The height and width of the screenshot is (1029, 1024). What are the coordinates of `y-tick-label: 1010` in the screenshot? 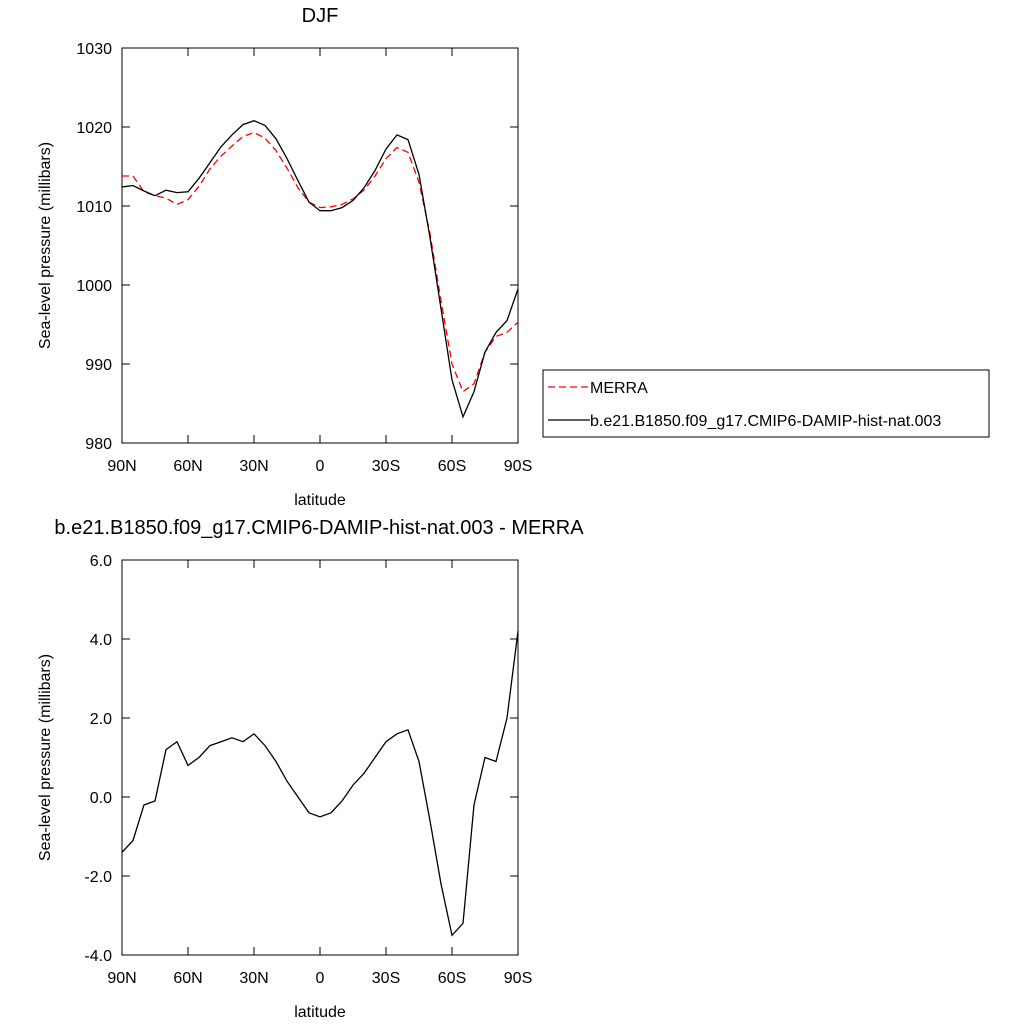 It's located at (94, 207).